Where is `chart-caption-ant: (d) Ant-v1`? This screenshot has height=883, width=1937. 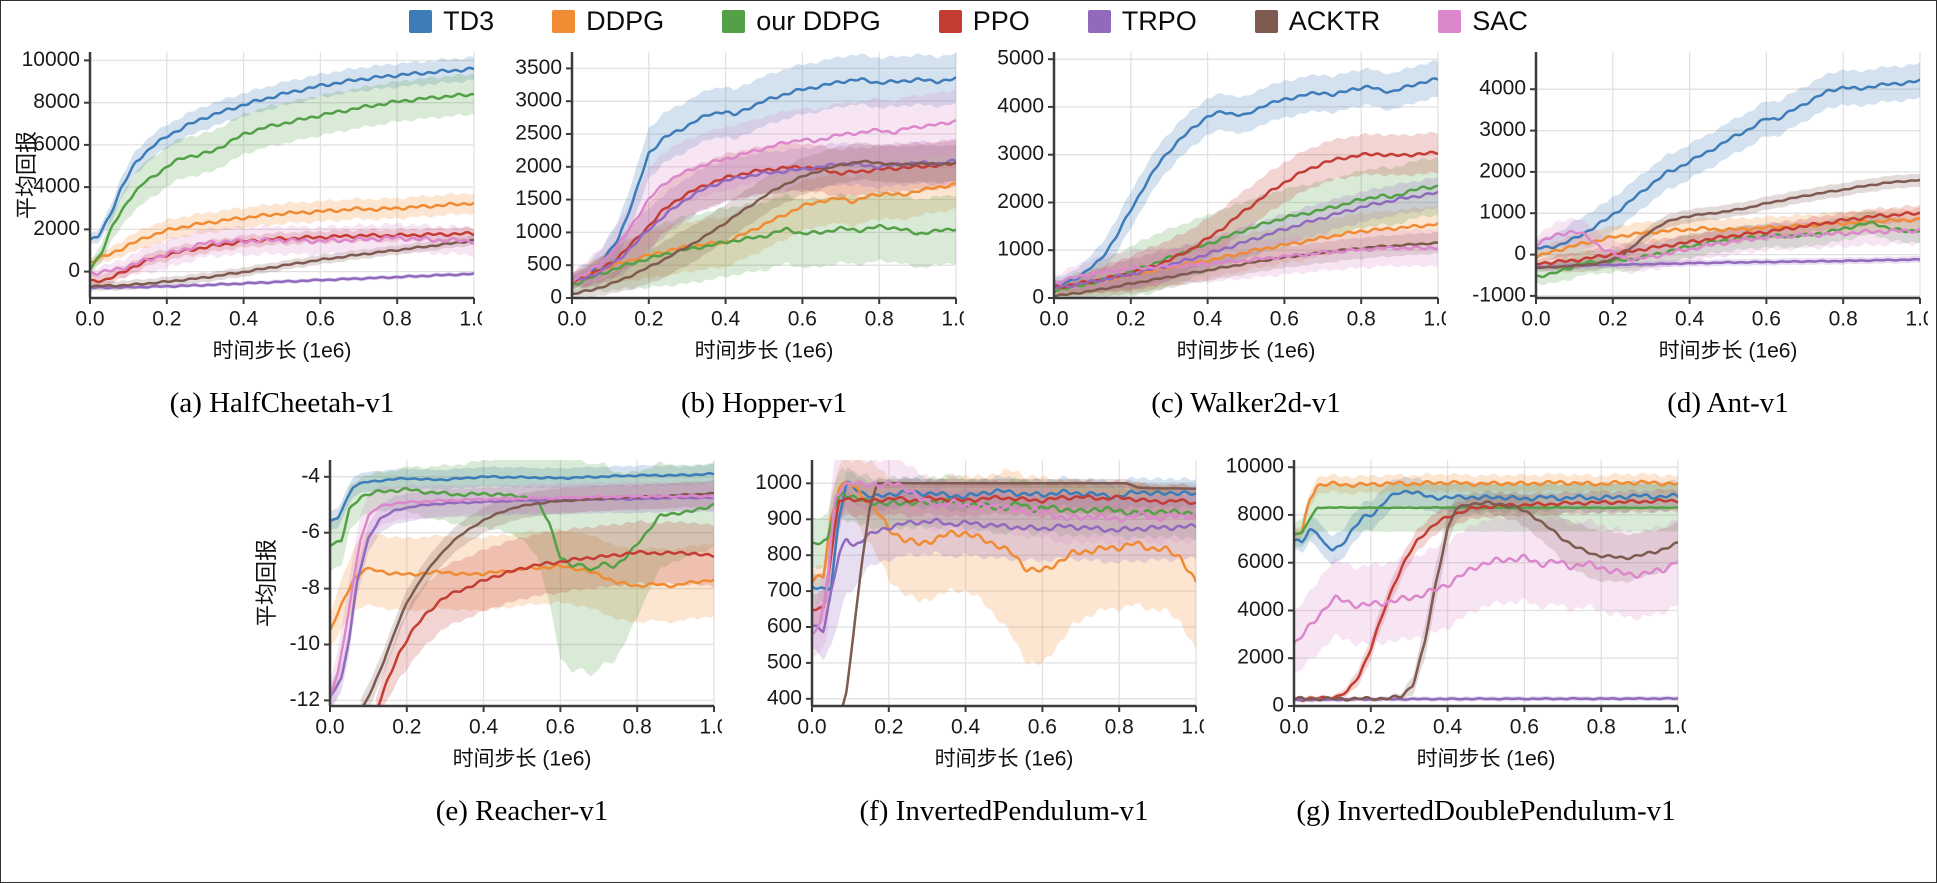
chart-caption-ant: (d) Ant-v1 is located at coordinates (1728, 403).